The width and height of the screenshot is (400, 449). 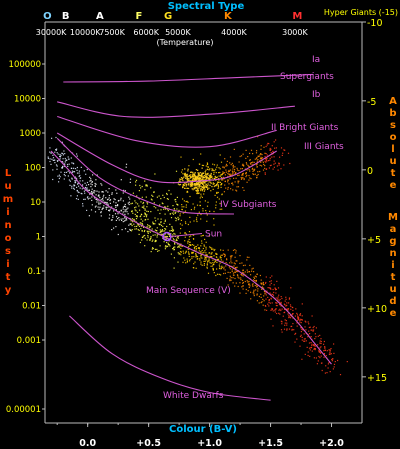 I want to click on right-axis-label-absolute-letter: s, so click(x=393, y=125).